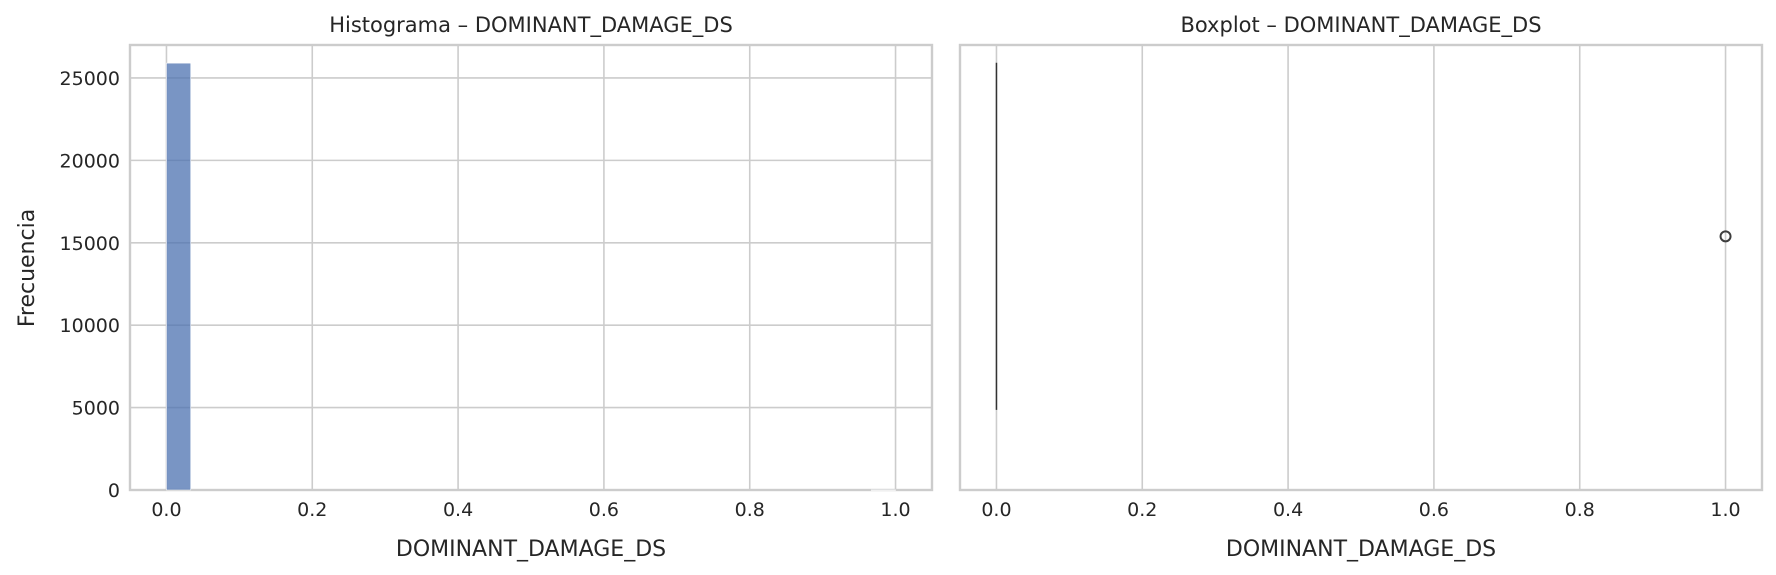 The width and height of the screenshot is (1776, 575). What do you see at coordinates (750, 510) in the screenshot?
I see `histogram-x-tick-label: 0.8` at bounding box center [750, 510].